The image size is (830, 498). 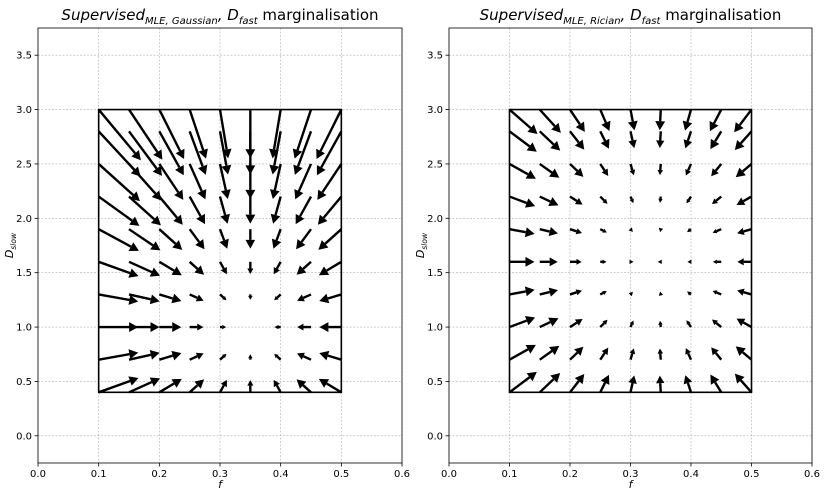 I want to click on x-tick-label: 0.3, so click(x=631, y=474).